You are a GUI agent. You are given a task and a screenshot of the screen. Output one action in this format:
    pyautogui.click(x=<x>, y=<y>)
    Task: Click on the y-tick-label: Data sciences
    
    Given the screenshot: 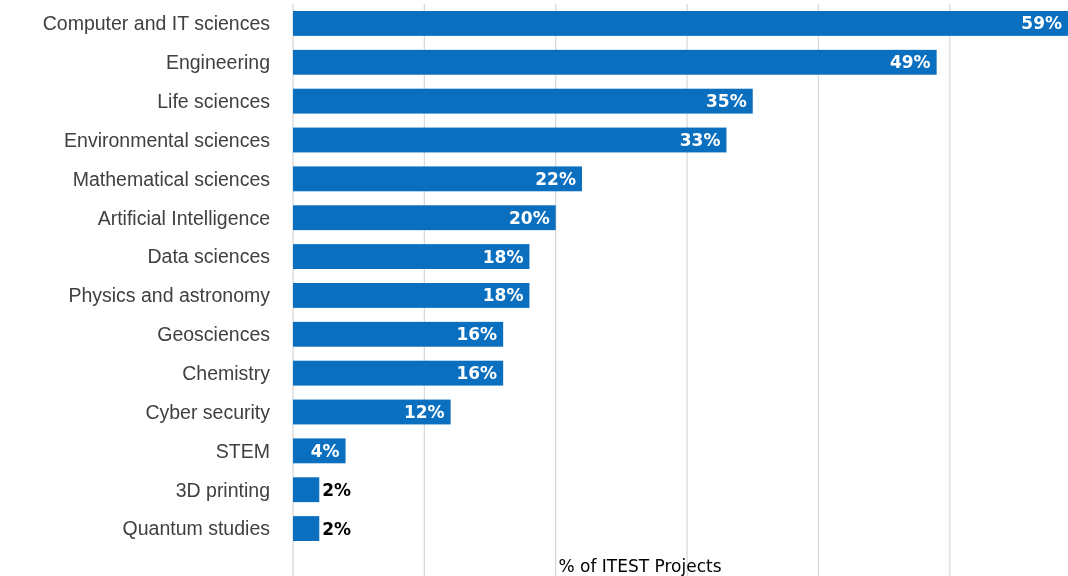 What is the action you would take?
    pyautogui.click(x=209, y=256)
    